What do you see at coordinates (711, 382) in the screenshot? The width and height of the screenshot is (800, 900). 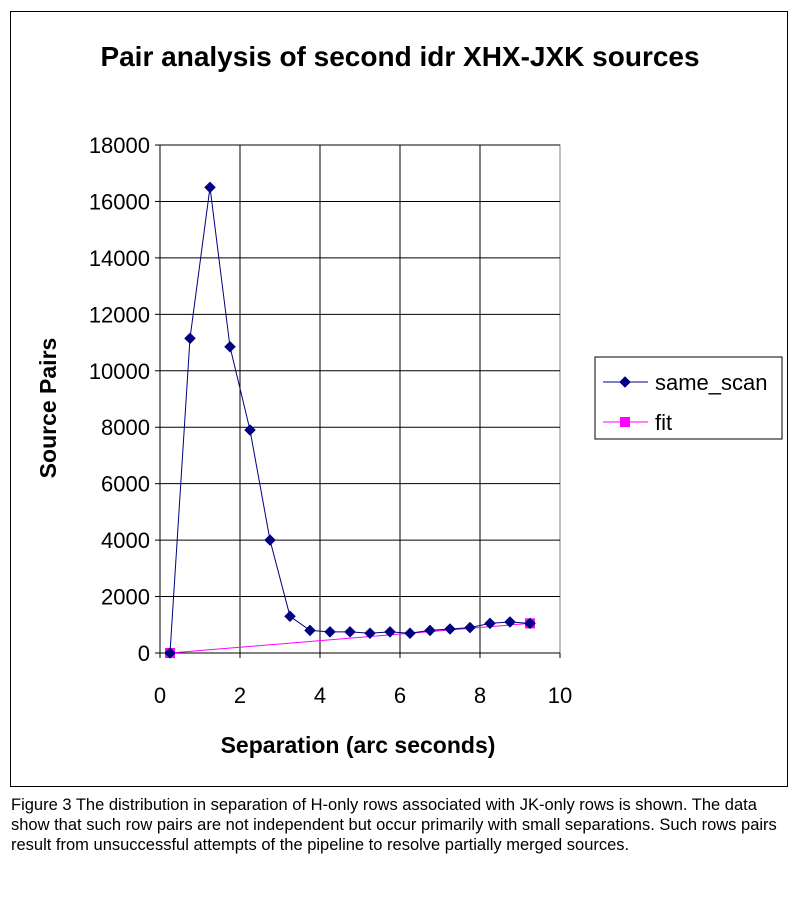 I see `legend-label: same_scan` at bounding box center [711, 382].